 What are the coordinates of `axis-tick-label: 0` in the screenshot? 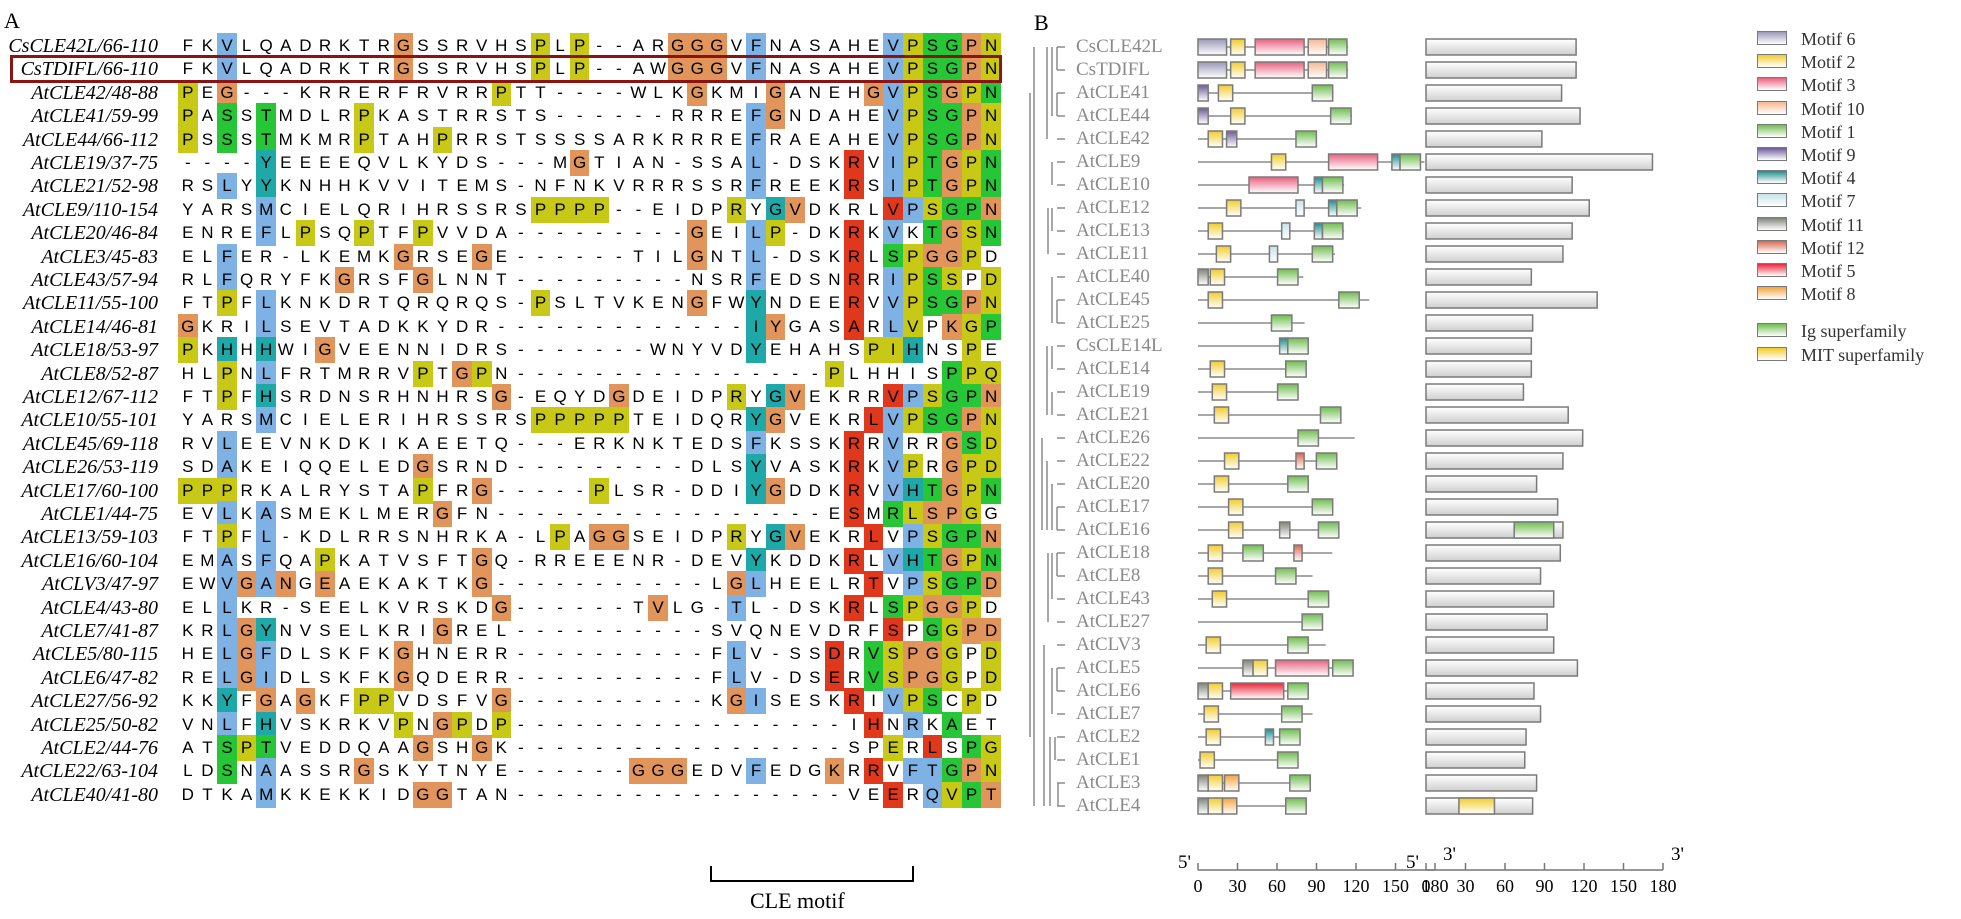 It's located at (1198, 886).